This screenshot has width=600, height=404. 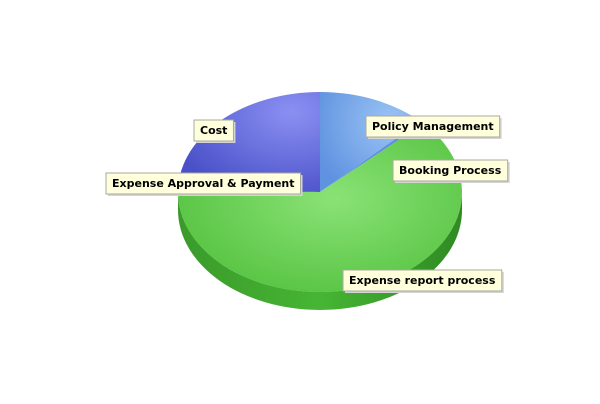 I want to click on slice-label-text: Expense Approval & Payment, so click(x=203, y=183).